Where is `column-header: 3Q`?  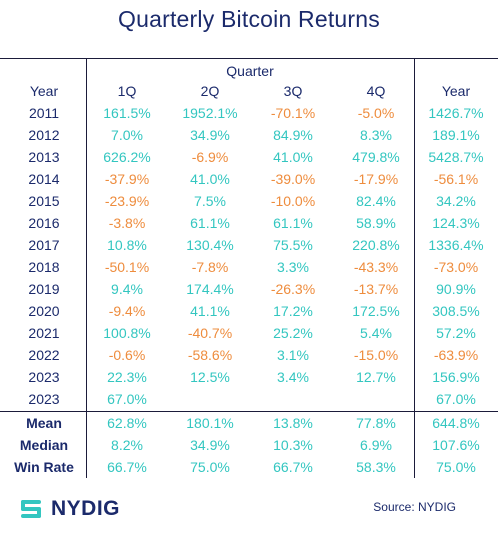 column-header: 3Q is located at coordinates (293, 91).